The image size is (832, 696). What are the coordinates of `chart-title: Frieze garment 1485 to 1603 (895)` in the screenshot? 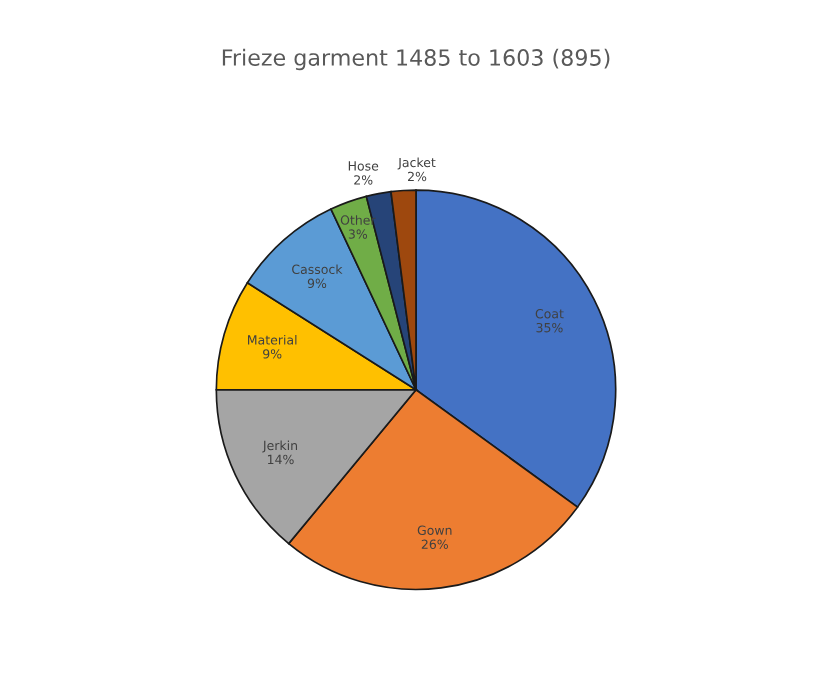 It's located at (416, 59).